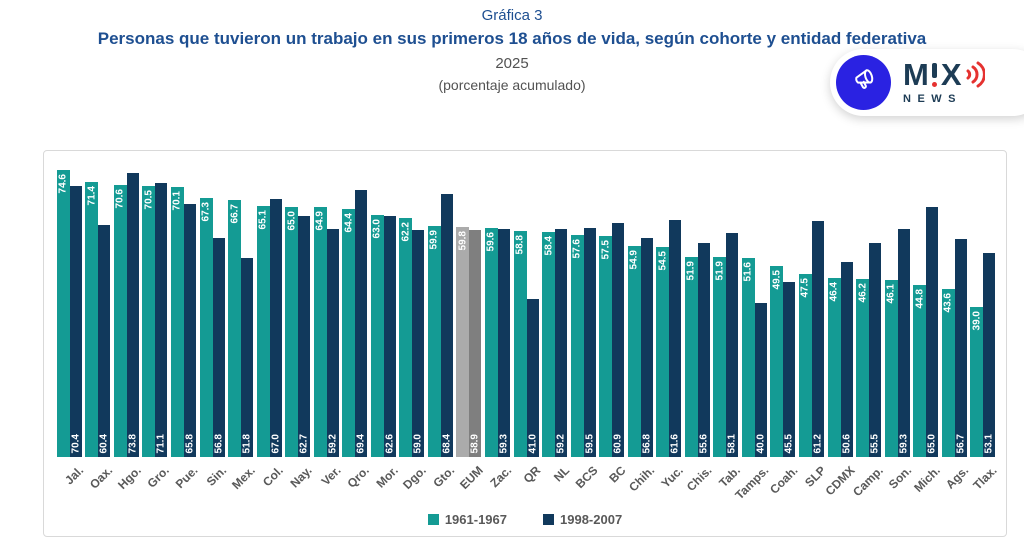 This screenshot has height=538, width=1024. Describe the element at coordinates (525, 519) in the screenshot. I see `chart-legend: 1961-1967 1998-2007` at that location.